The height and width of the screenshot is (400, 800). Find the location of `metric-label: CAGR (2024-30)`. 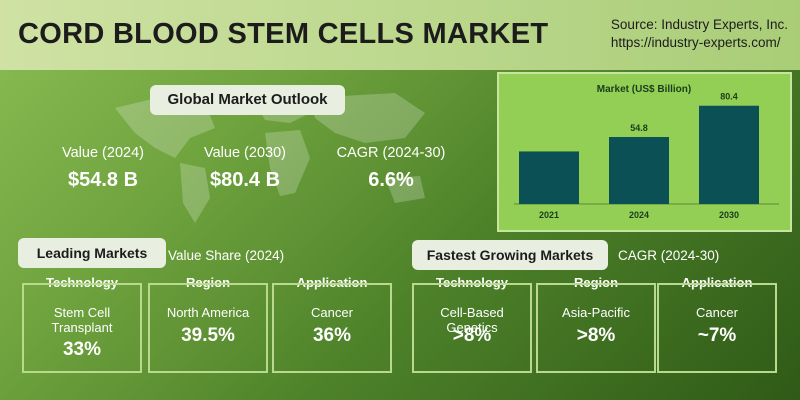

metric-label: CAGR (2024-30) is located at coordinates (391, 153).